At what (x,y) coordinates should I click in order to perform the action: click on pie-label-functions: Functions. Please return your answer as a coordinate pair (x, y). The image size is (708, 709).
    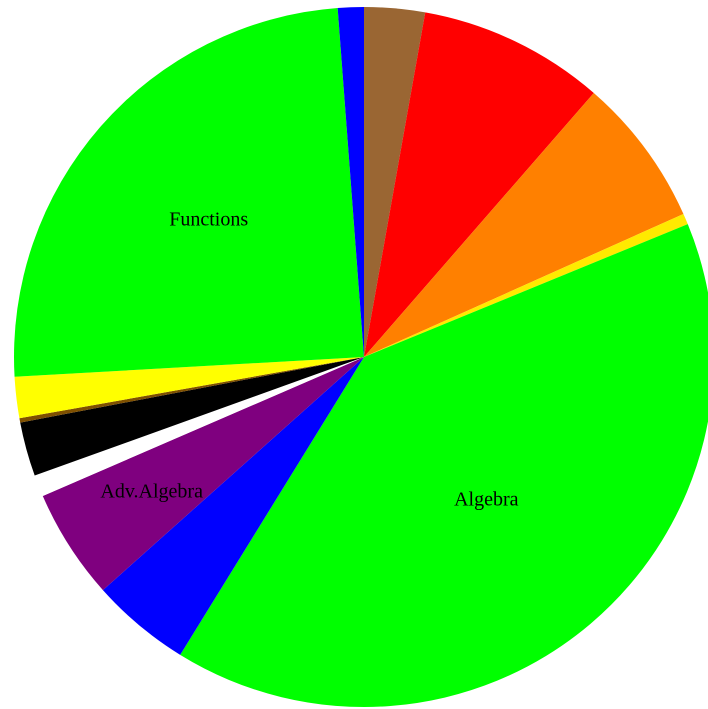
    Looking at the image, I should click on (208, 219).